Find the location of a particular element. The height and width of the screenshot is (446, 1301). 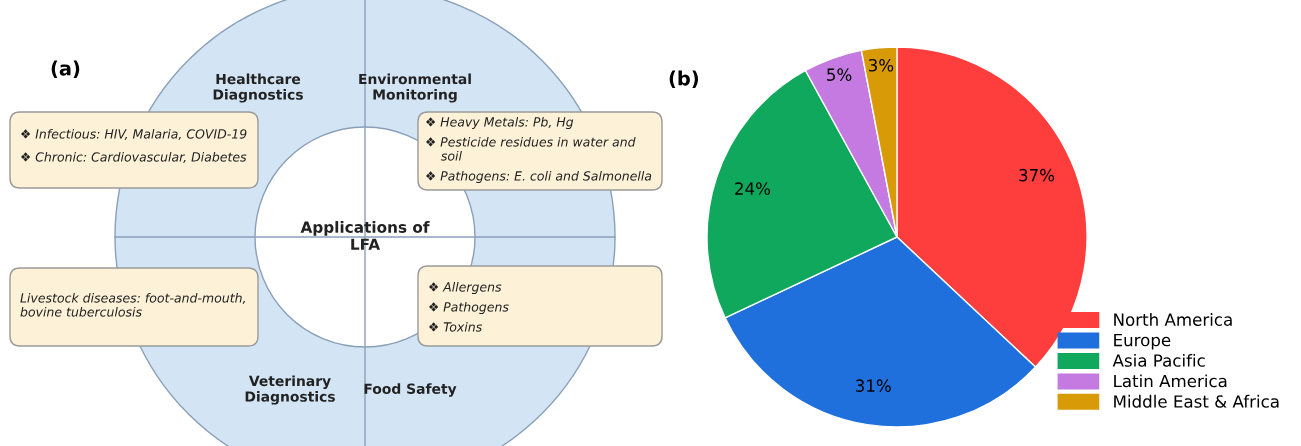

text: Livestock diseases: foot-and-mouth, bovine tuberculosis is located at coordinates (132, 304).